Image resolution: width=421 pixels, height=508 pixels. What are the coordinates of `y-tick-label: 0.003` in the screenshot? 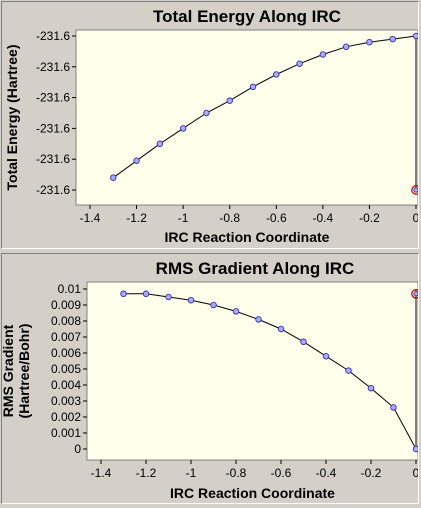 It's located at (66, 401).